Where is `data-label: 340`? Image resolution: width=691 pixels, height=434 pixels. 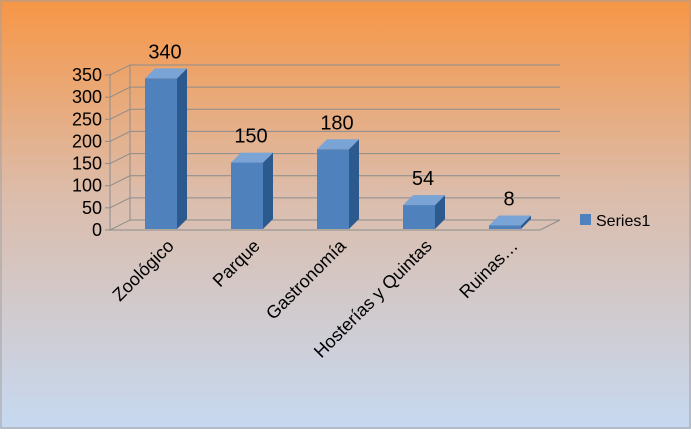 data-label: 340 is located at coordinates (164, 52).